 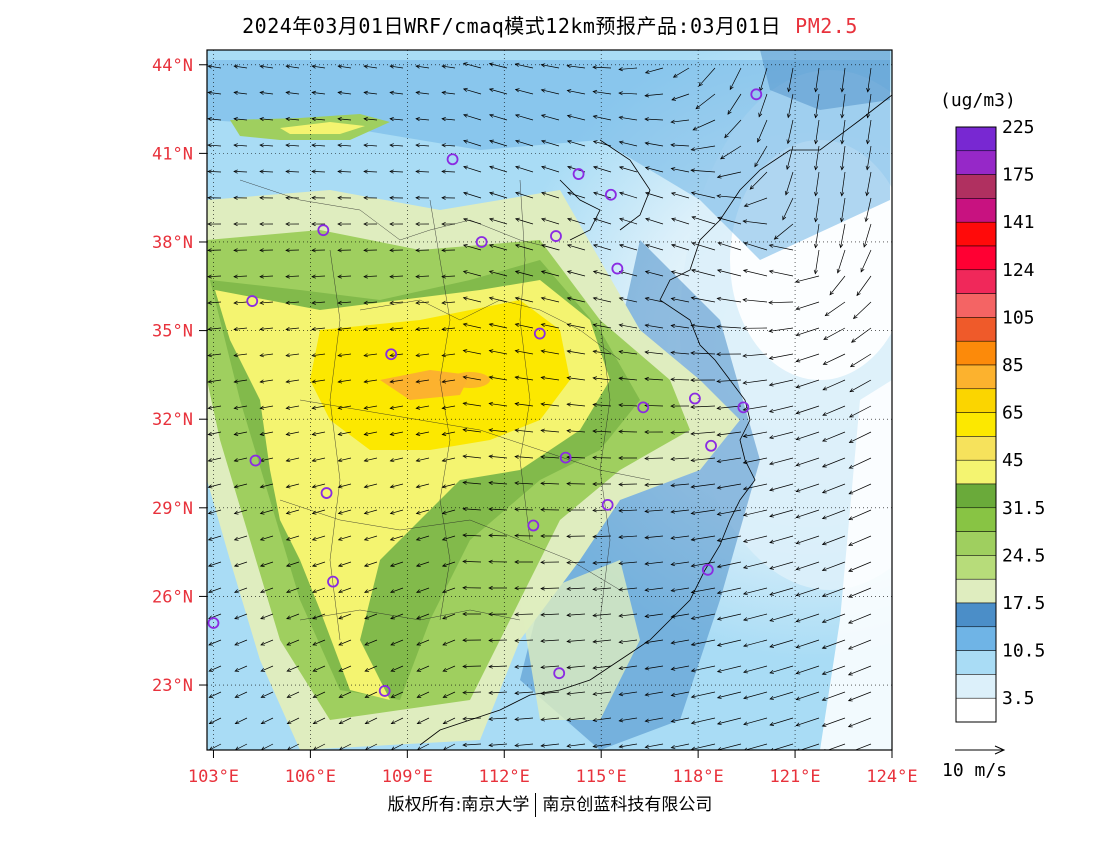 I want to click on site-marker, so click(x=695, y=398).